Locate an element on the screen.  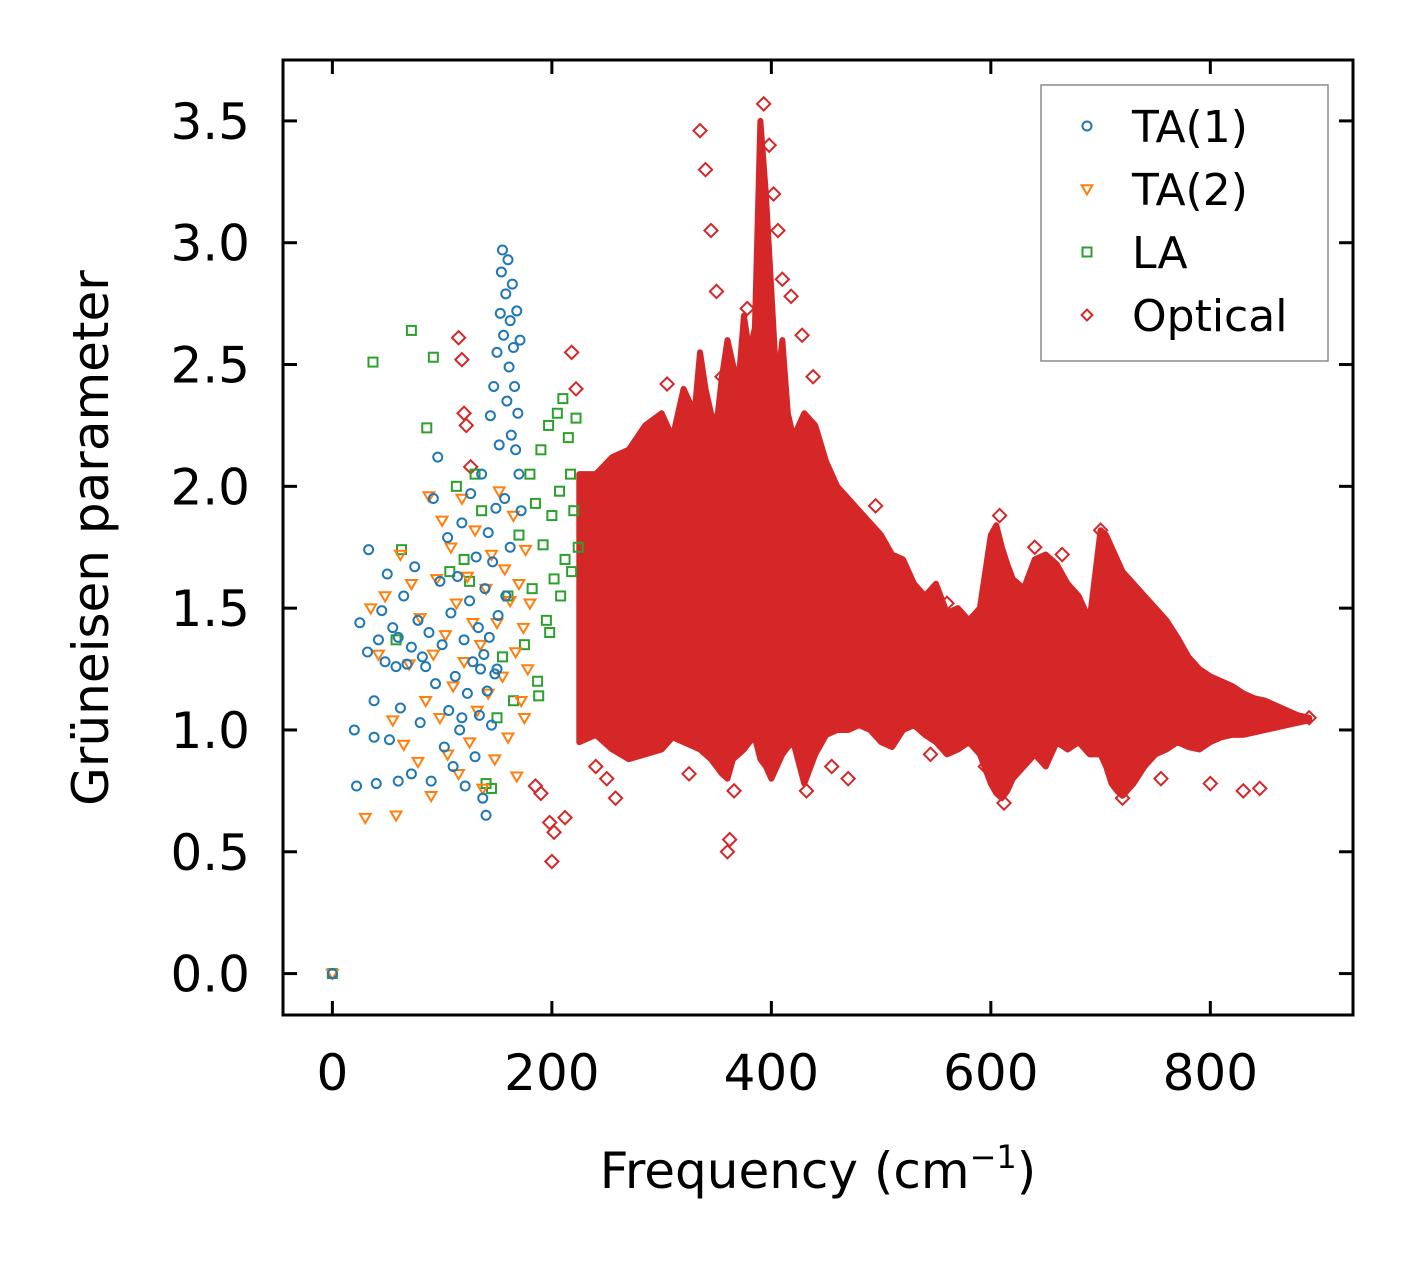
x-tick-label: 400 is located at coordinates (771, 1073).